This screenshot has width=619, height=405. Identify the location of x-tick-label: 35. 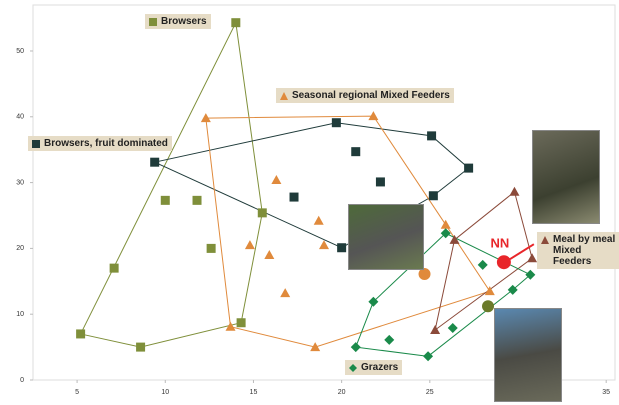
(606, 392).